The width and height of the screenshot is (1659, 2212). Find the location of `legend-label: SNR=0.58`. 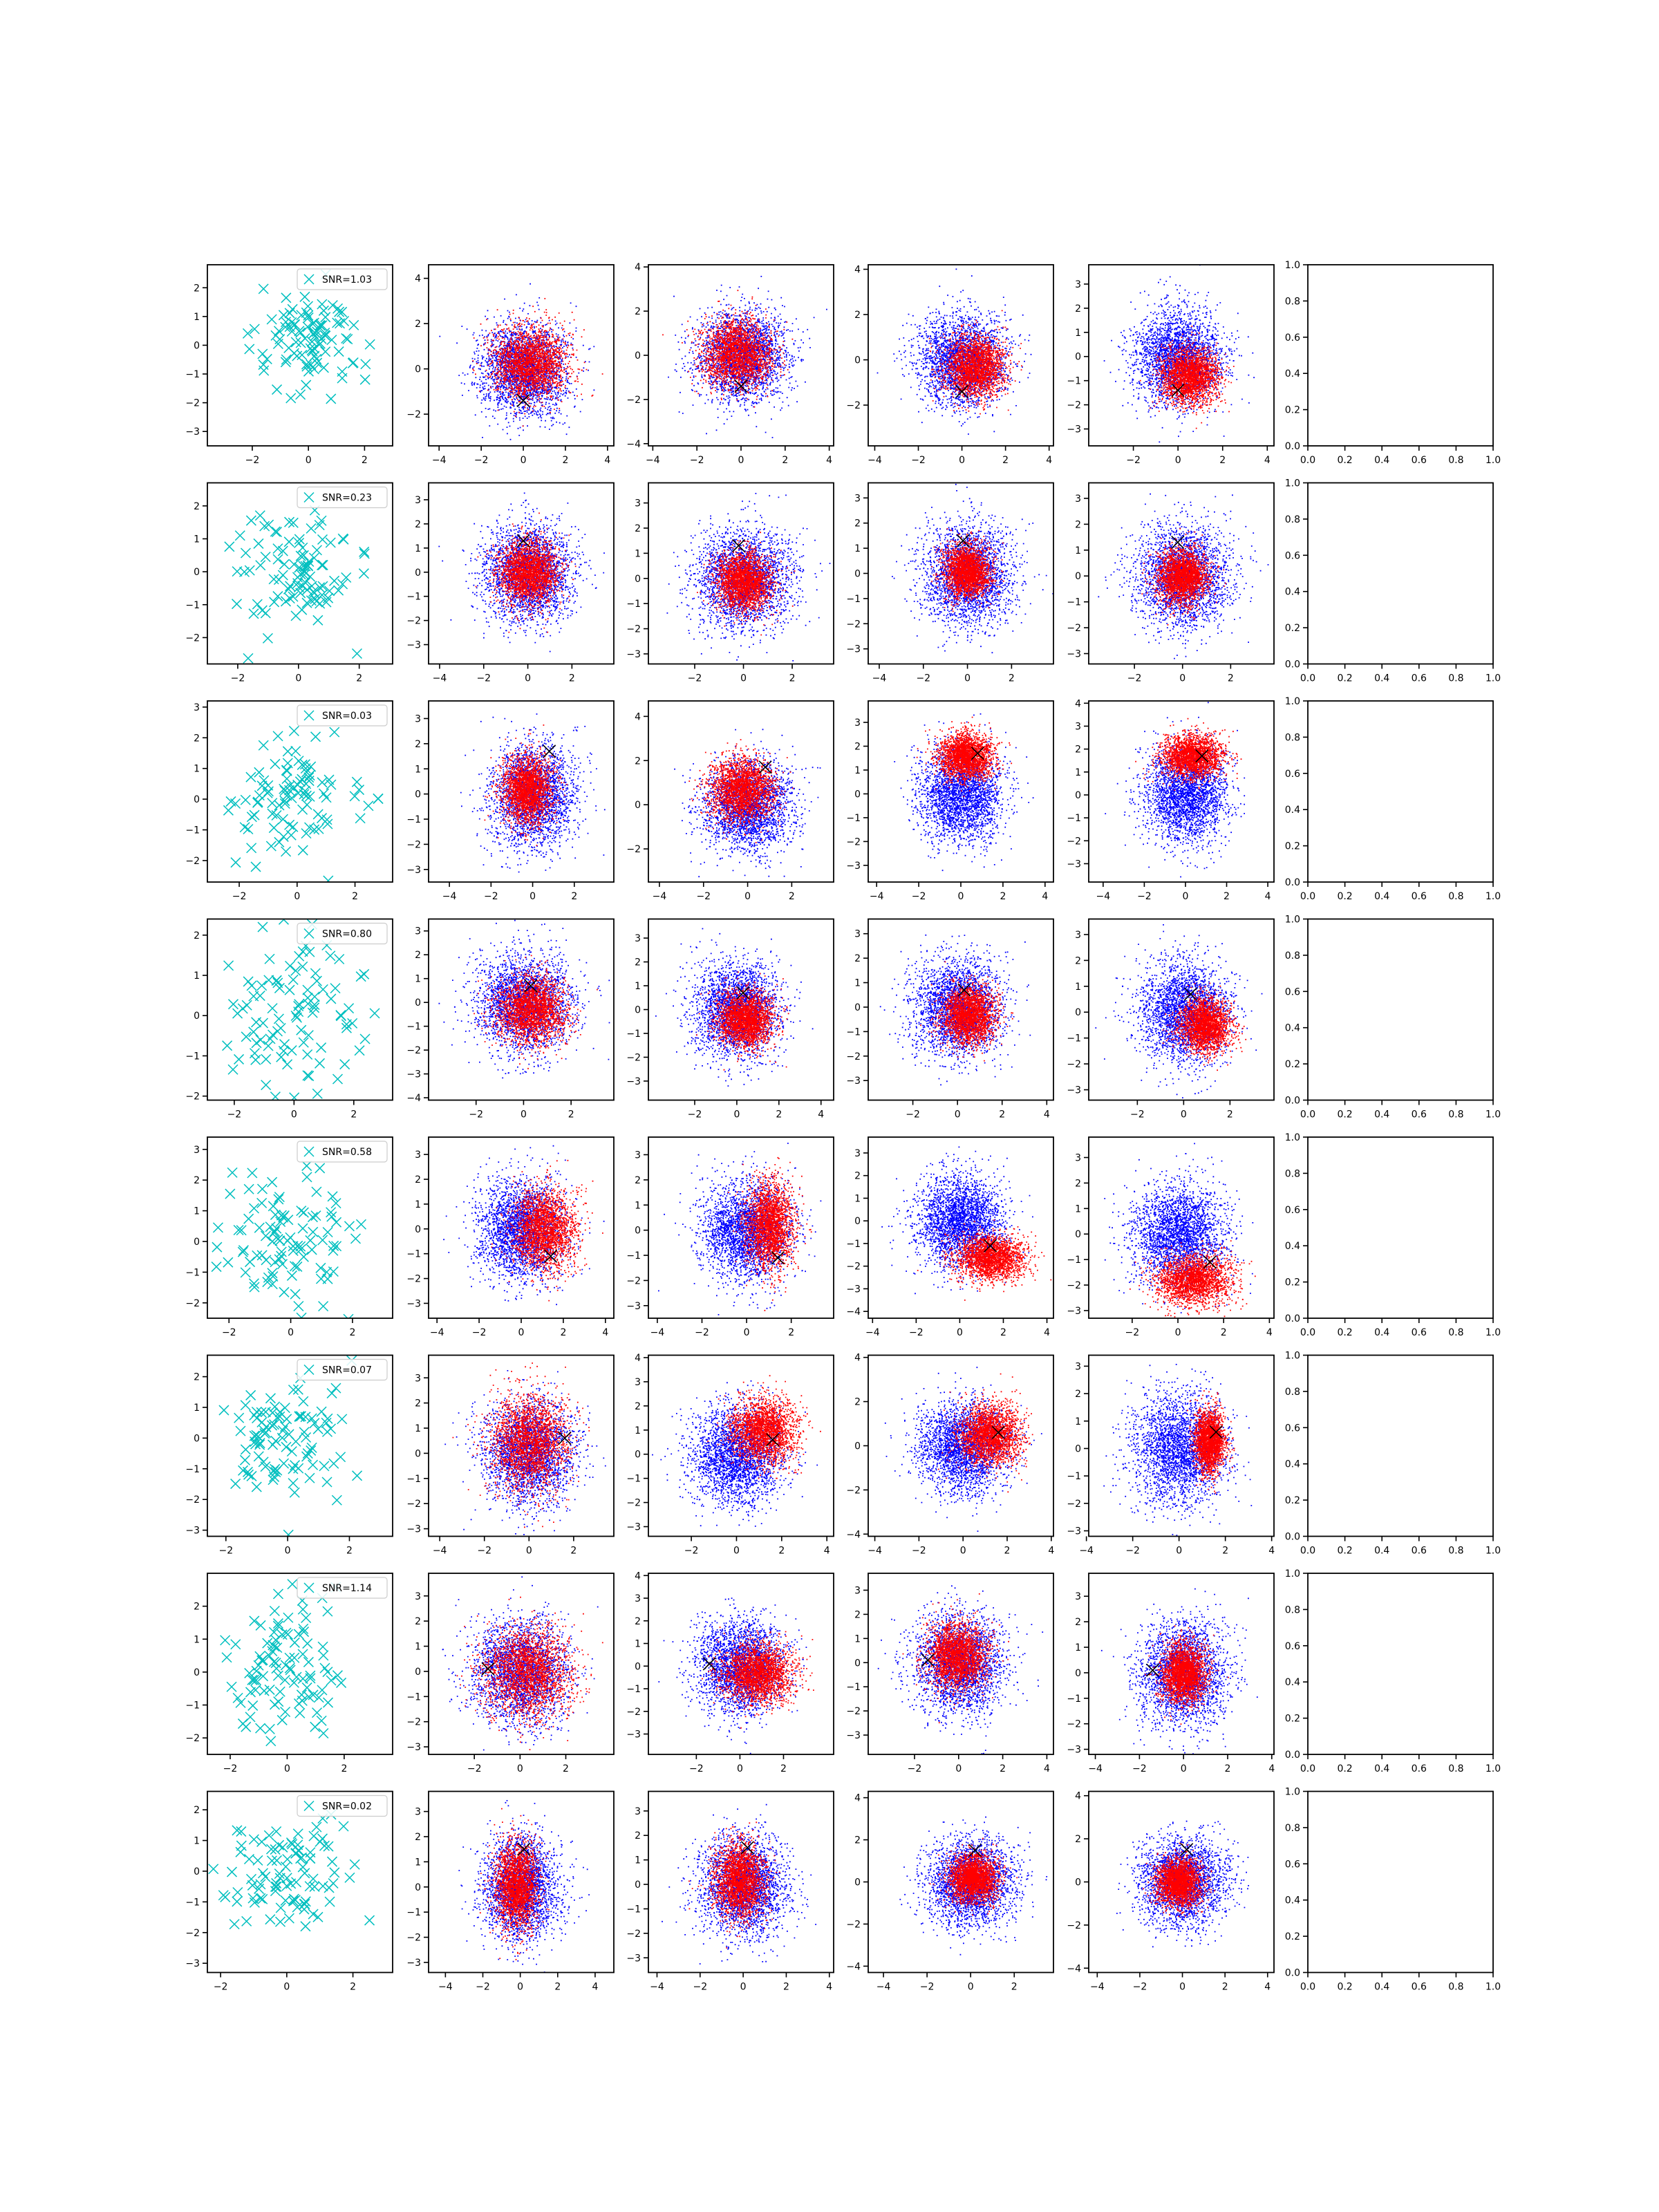

legend-label: SNR=0.58 is located at coordinates (347, 1152).